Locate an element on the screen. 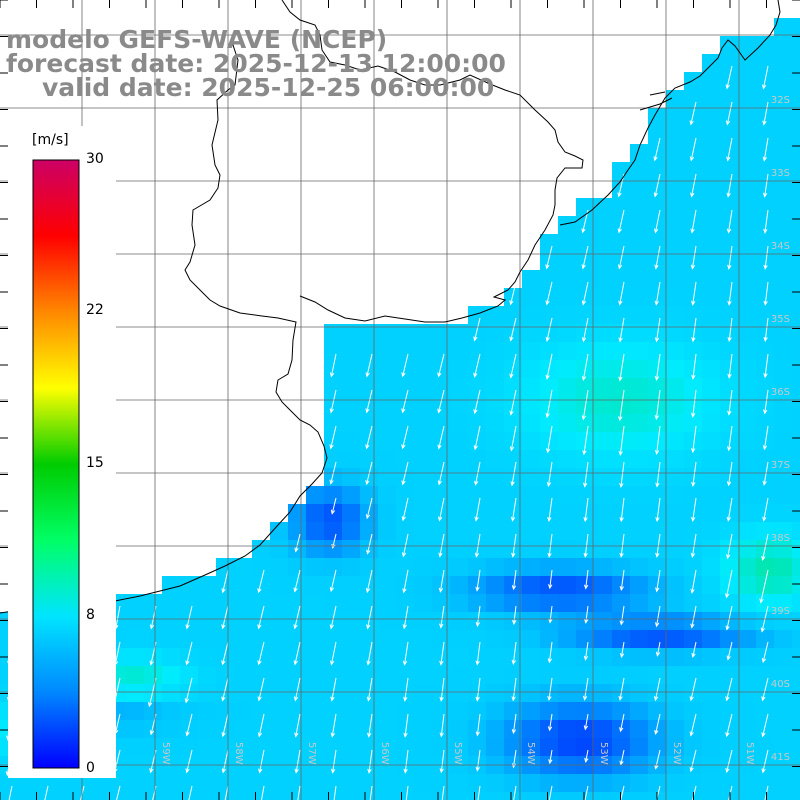 This screenshot has width=800, height=804. colorbar is located at coordinates (56, 464).